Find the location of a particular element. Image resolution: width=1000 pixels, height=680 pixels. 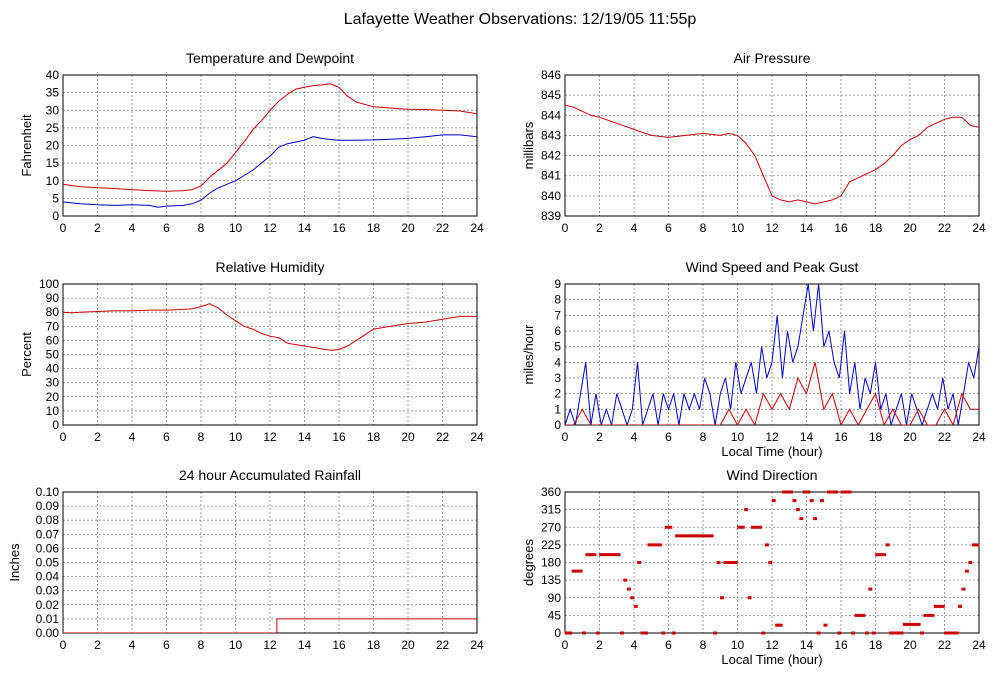

chart-title: Relative Humidity is located at coordinates (270, 267).